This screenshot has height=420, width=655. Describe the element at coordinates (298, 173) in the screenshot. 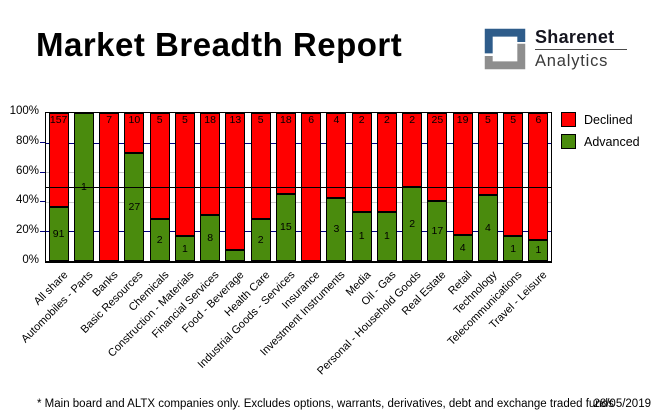

I see `gridline-60pct` at that location.